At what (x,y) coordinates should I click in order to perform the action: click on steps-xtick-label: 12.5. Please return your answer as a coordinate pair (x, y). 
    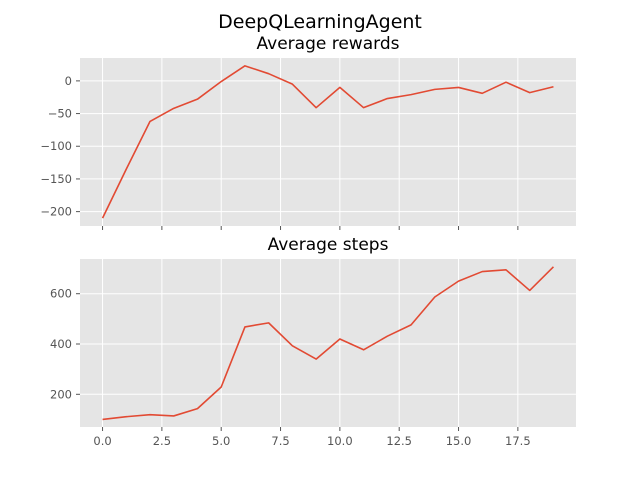
    Looking at the image, I should click on (399, 441).